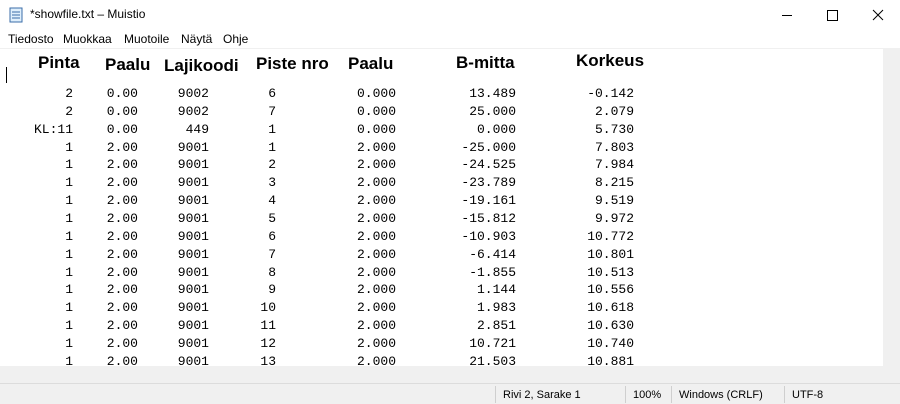 The image size is (900, 404). I want to click on table-cell: -24.525, so click(488, 165).